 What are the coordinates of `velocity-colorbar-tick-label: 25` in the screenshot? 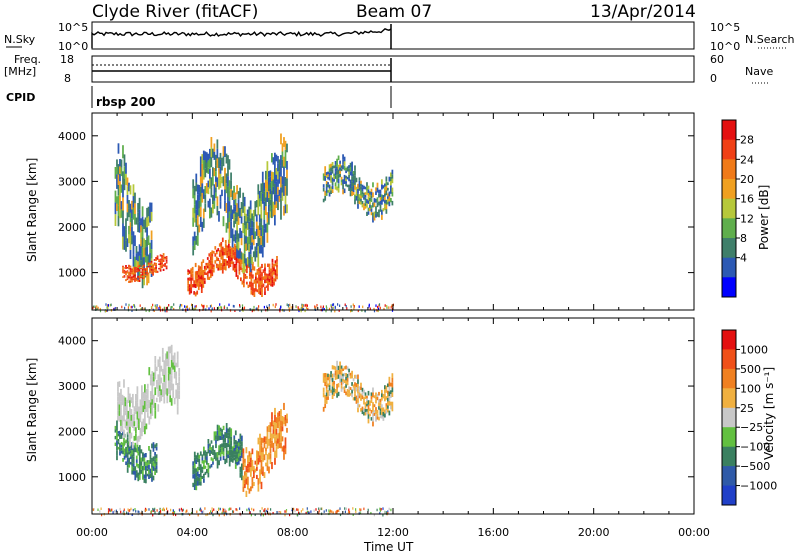 It's located at (747, 408).